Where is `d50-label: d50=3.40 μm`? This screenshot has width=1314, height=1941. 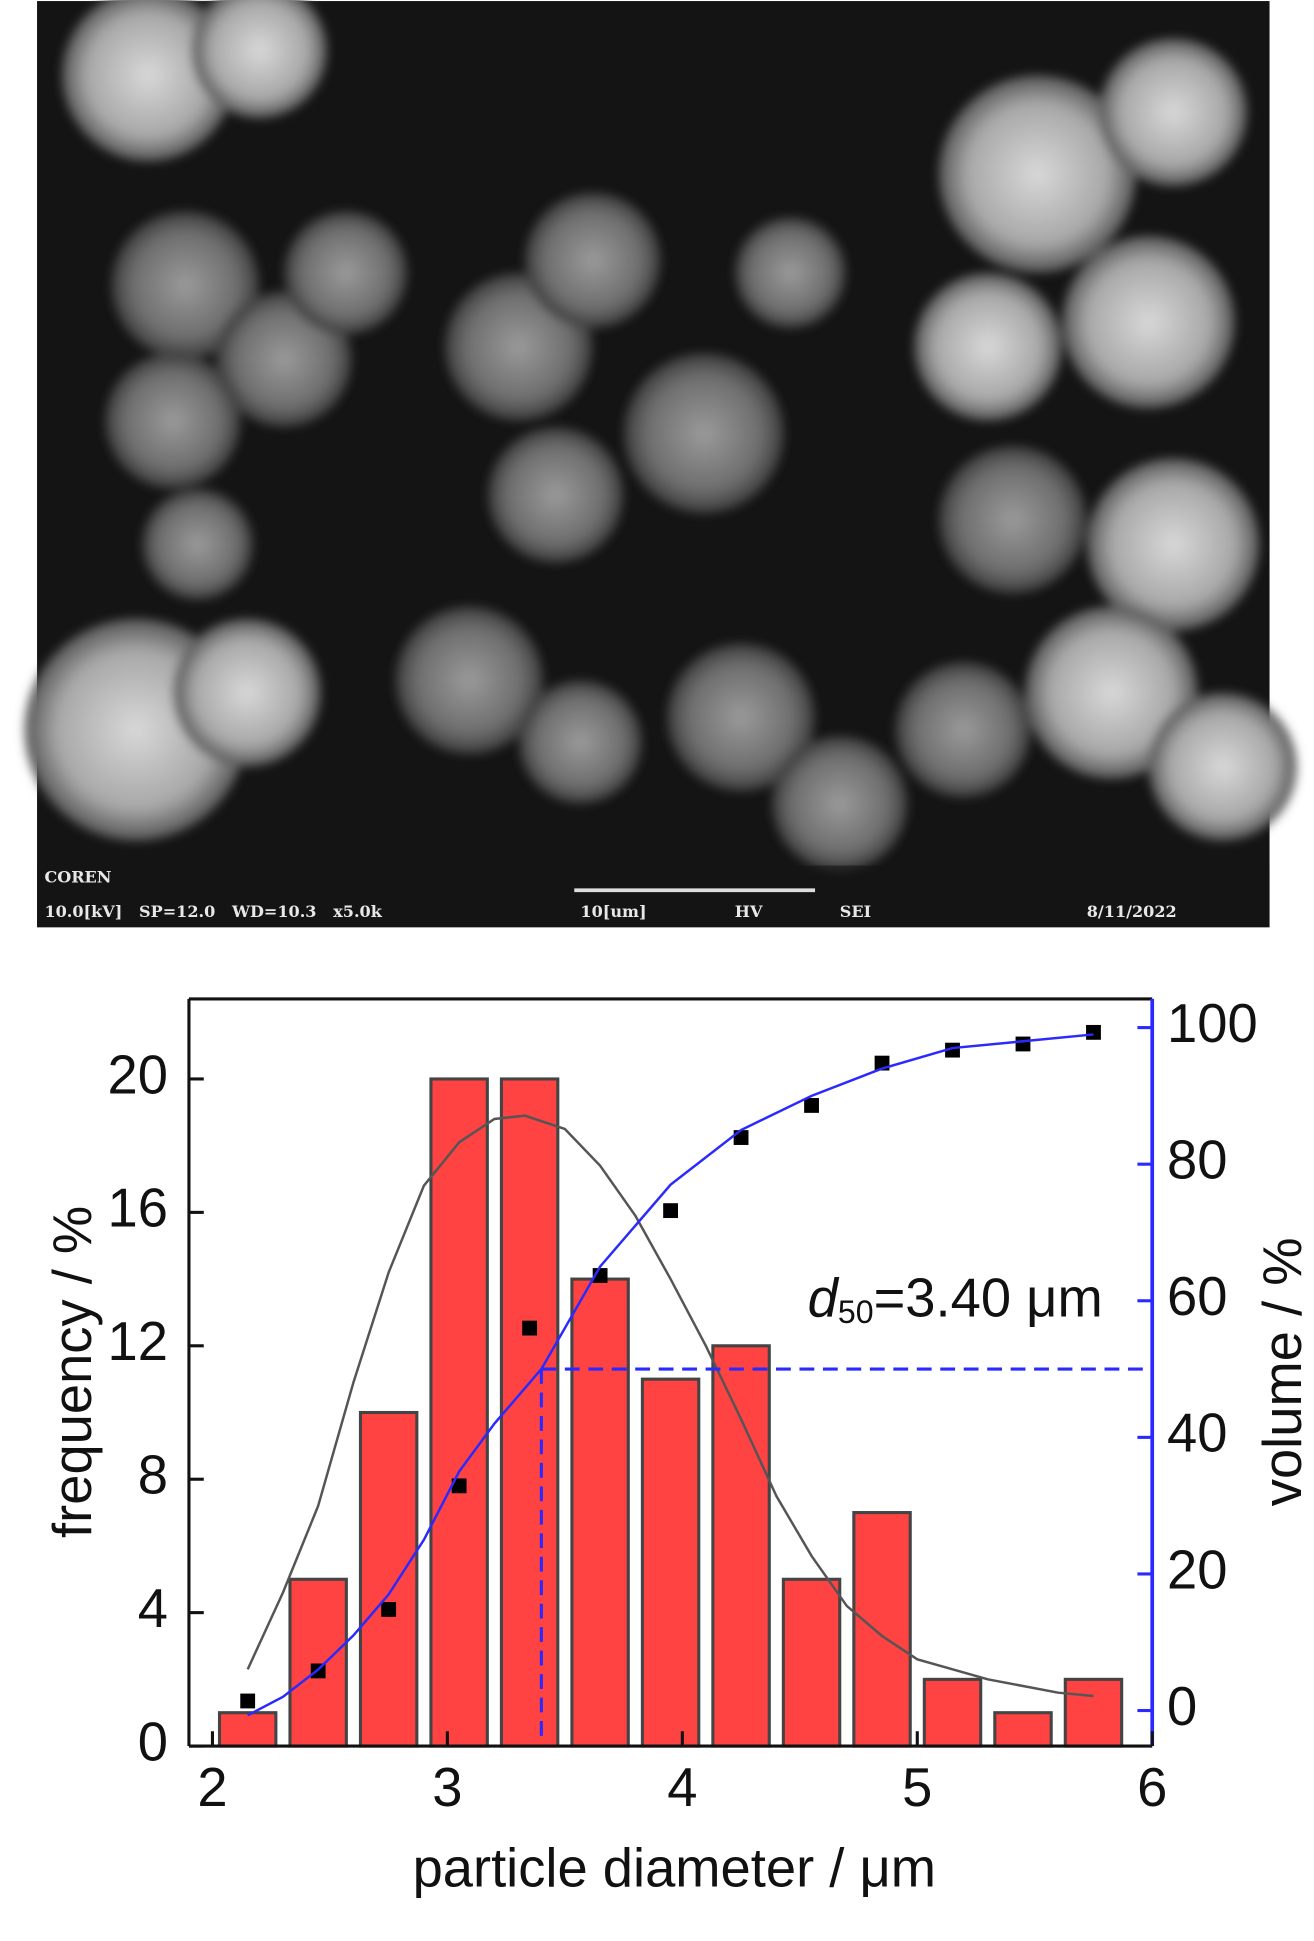 d50-label: d50=3.40 μm is located at coordinates (955, 1299).